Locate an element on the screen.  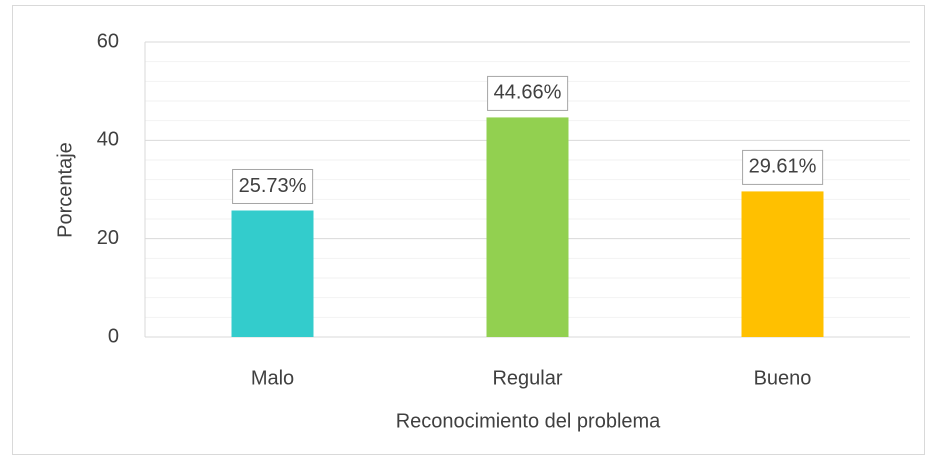
data-label: 29.61% is located at coordinates (783, 167).